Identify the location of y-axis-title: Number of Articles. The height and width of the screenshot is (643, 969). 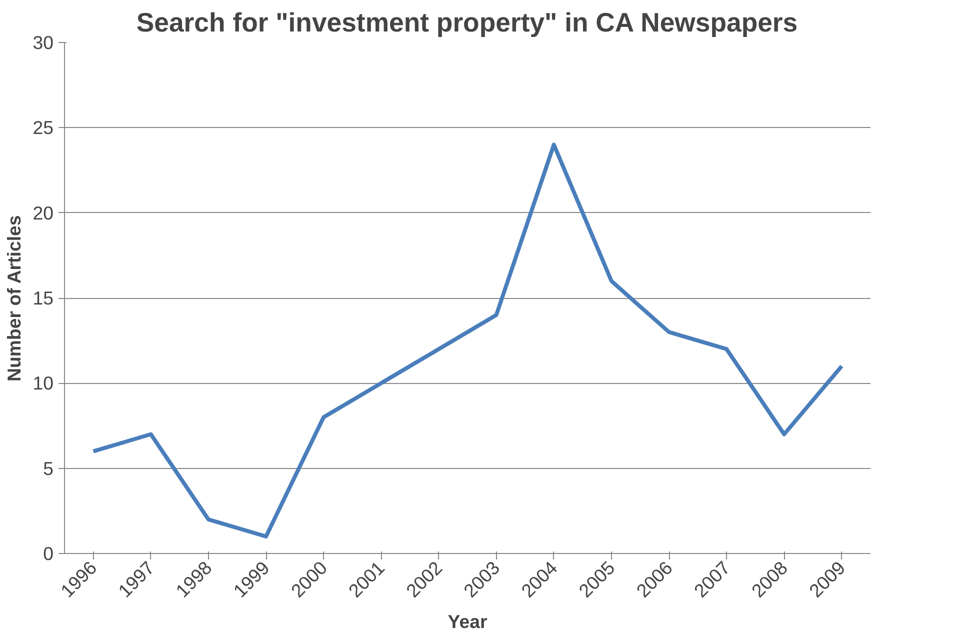
(14, 298).